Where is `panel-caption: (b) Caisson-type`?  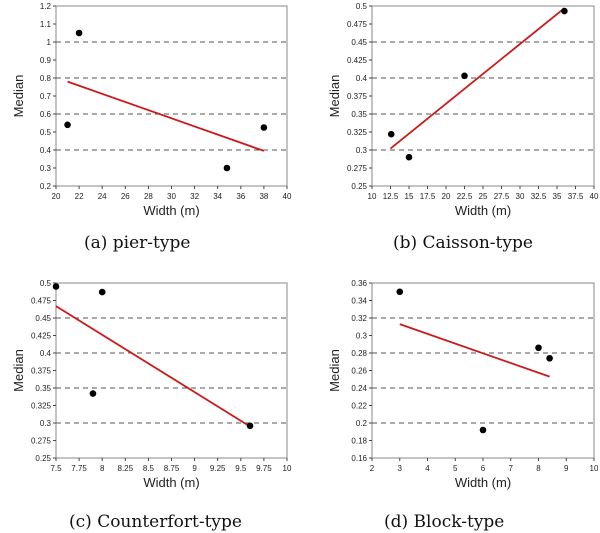
panel-caption: (b) Caisson-type is located at coordinates (463, 243).